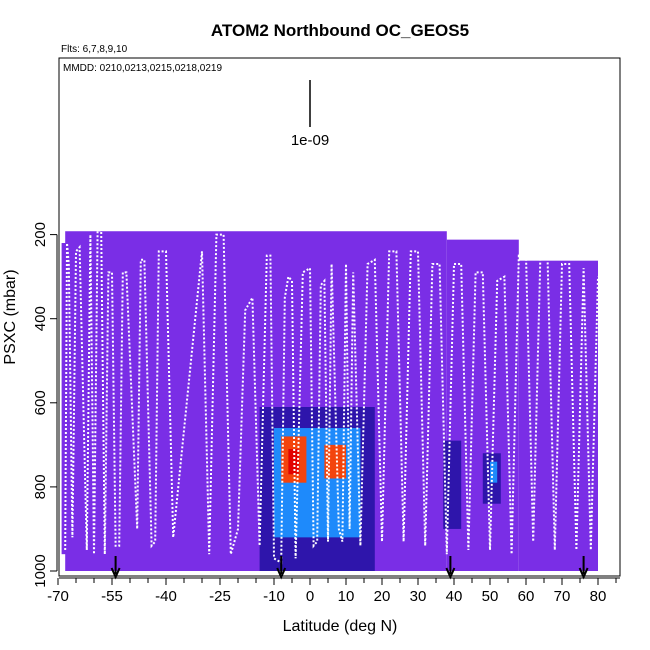 The width and height of the screenshot is (650, 650). I want to click on y-axis-label: PSXC (mbar), so click(10, 316).